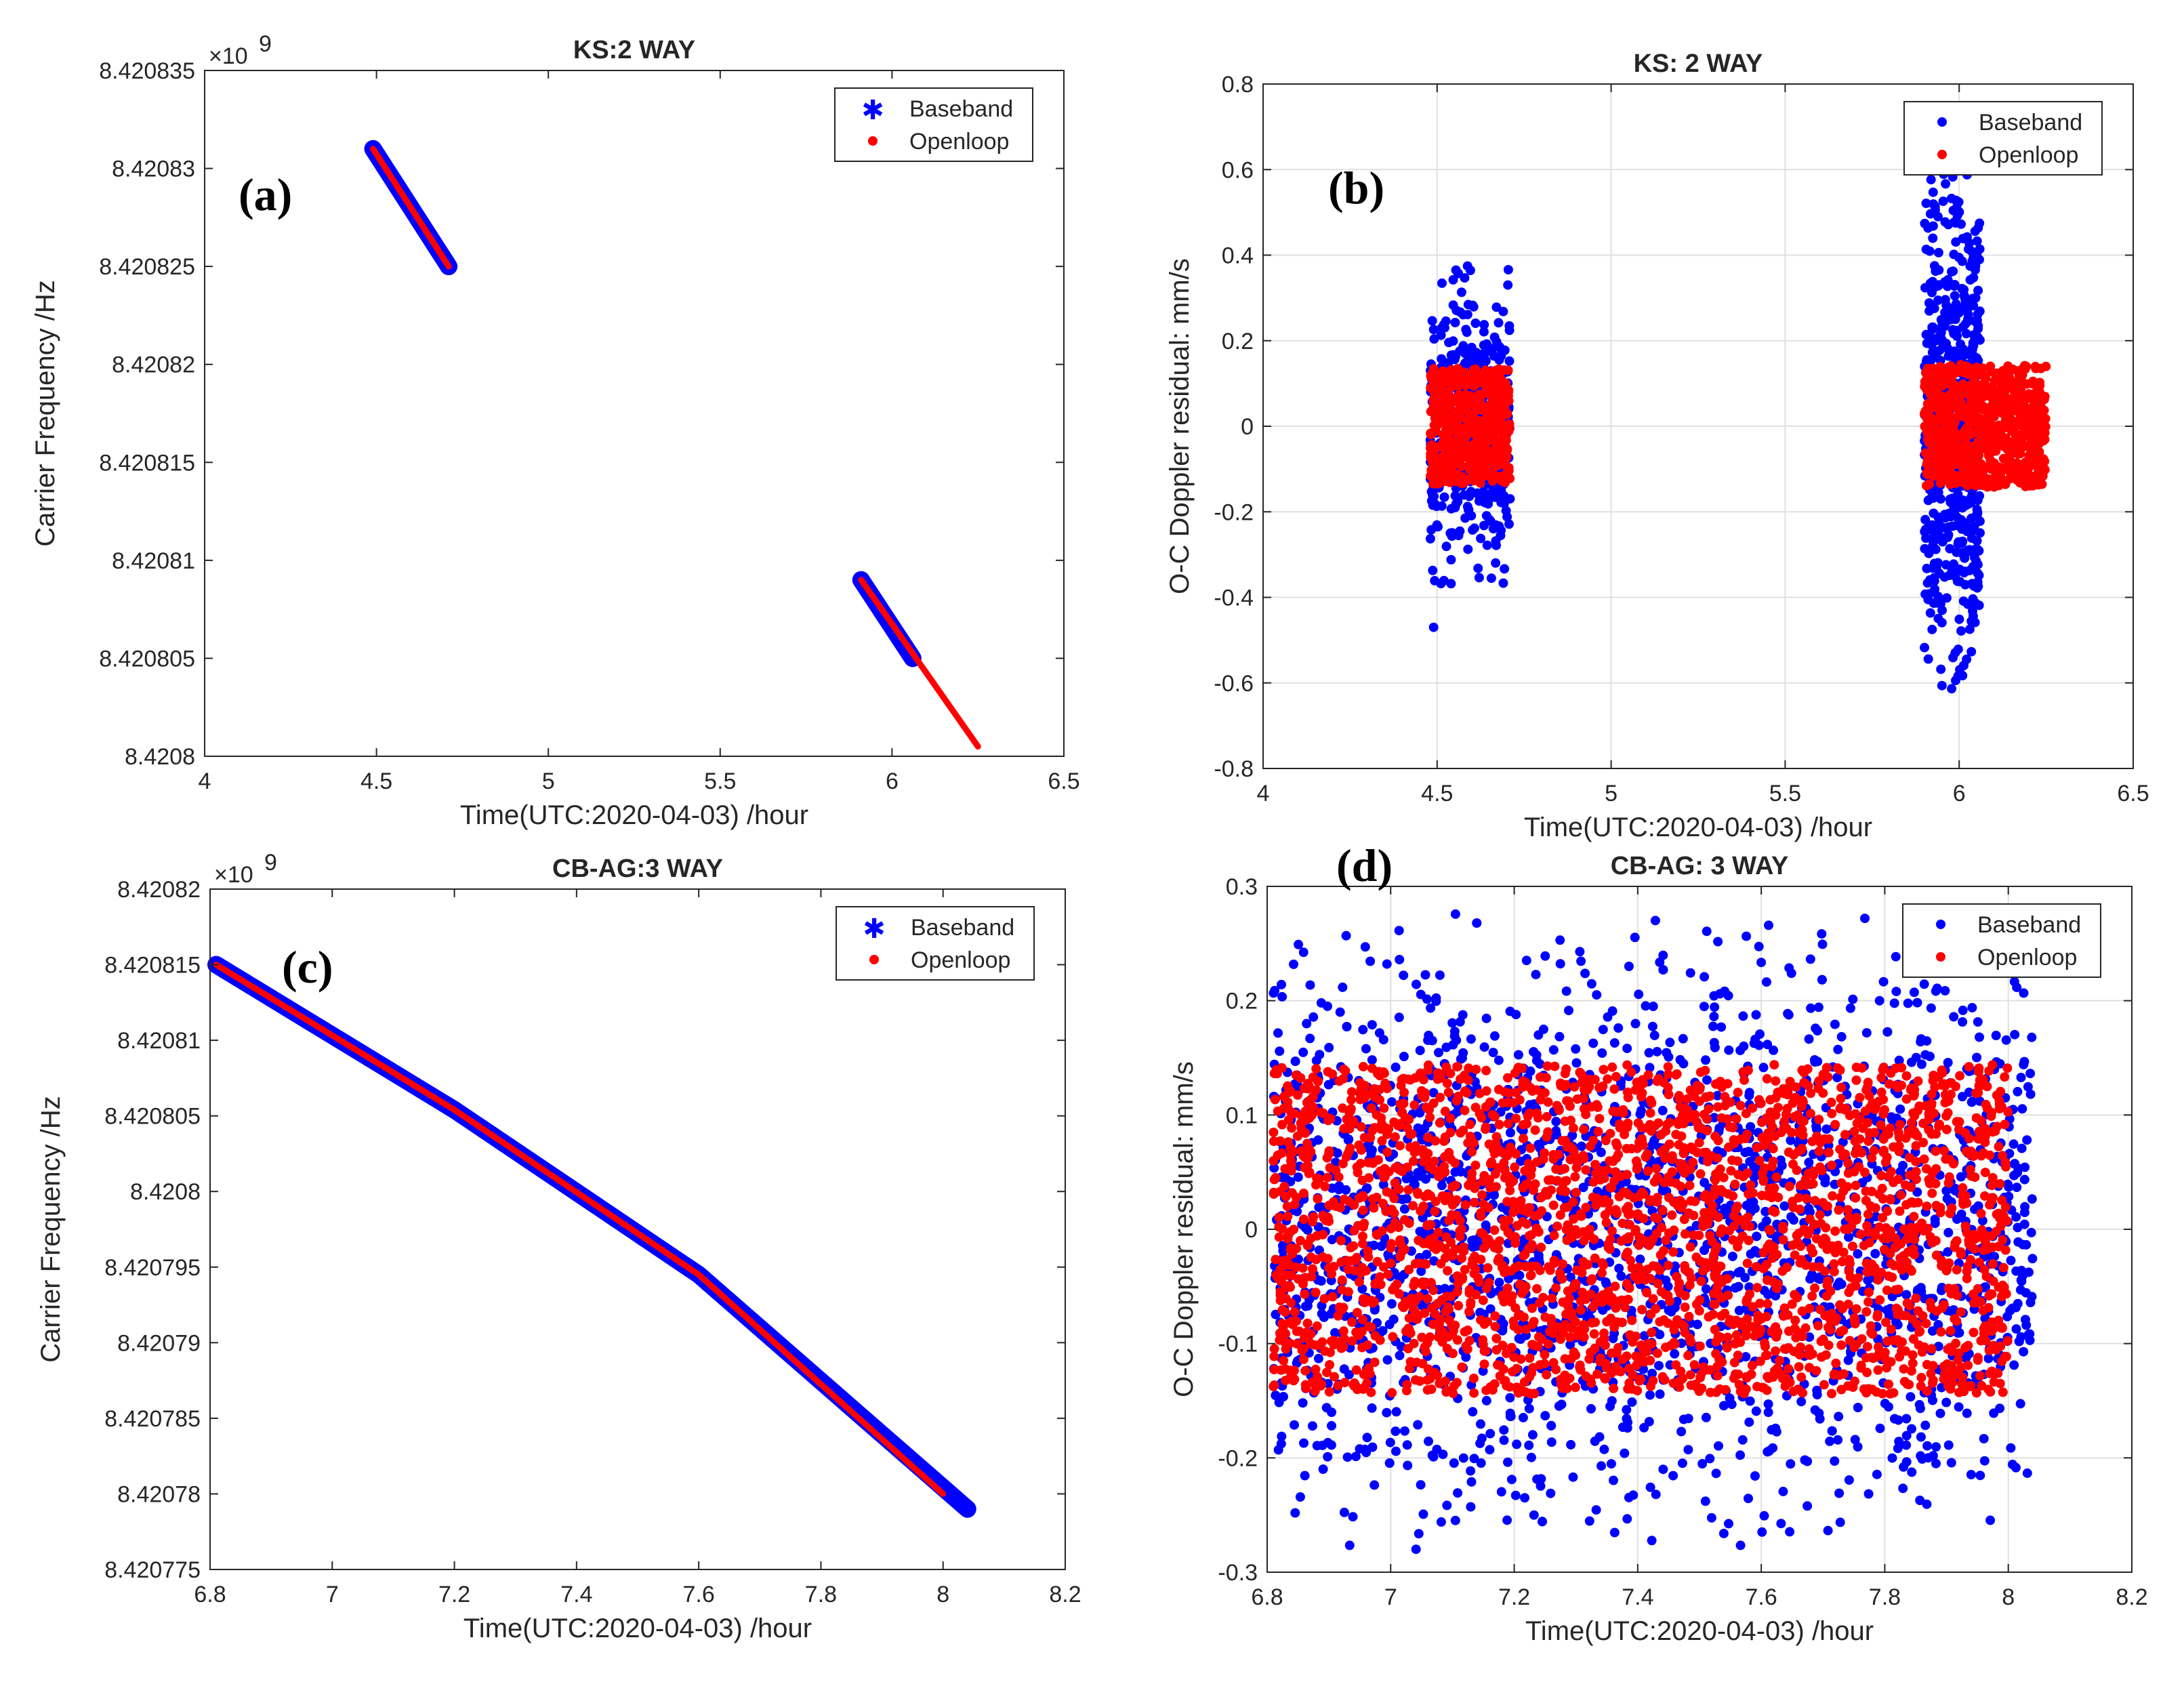 The width and height of the screenshot is (2184, 1684). What do you see at coordinates (270, 863) in the screenshot?
I see `exponent-power: 9` at bounding box center [270, 863].